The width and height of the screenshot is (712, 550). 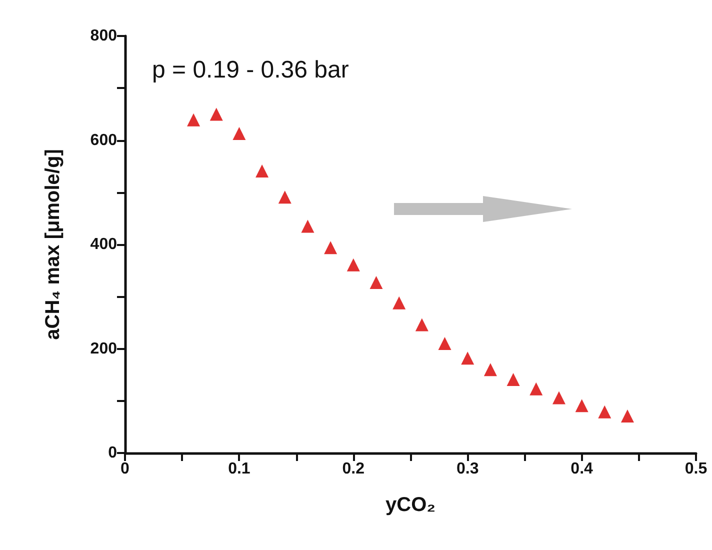 I want to click on x-tick-label: 0.5, so click(x=696, y=469).